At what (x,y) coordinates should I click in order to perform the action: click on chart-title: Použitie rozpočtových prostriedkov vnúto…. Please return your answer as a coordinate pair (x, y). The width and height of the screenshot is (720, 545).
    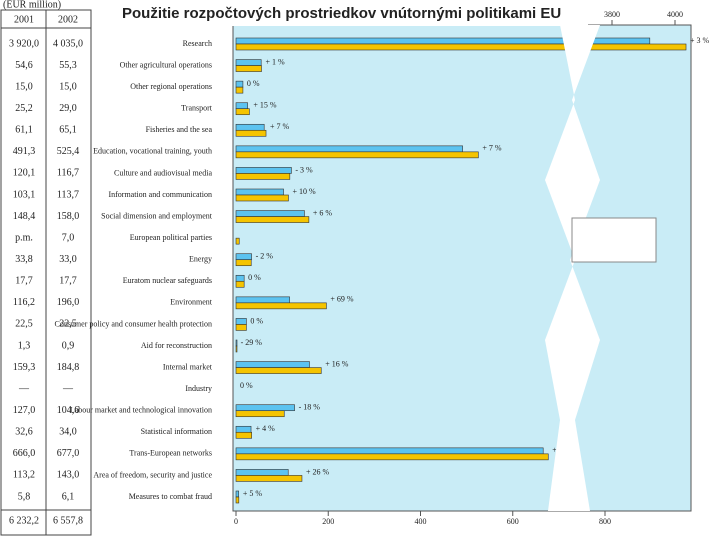
    Looking at the image, I should click on (341, 13).